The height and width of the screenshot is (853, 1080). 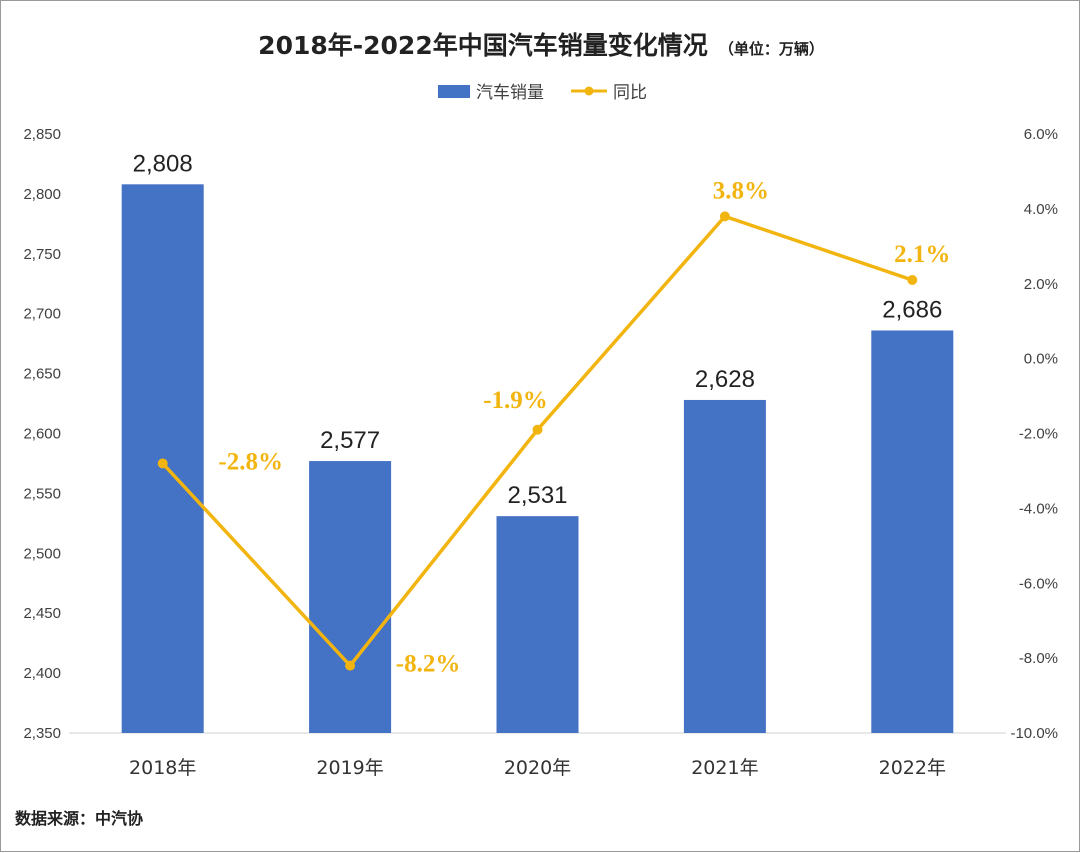 I want to click on y-left-tick-label: 2,750, so click(x=42, y=254).